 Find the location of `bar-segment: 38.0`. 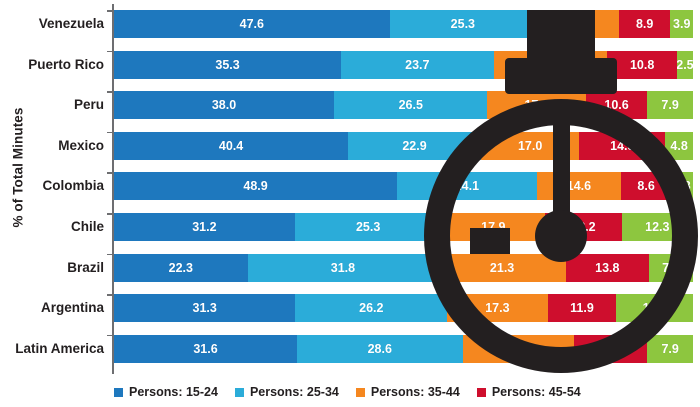

bar-segment: 38.0 is located at coordinates (224, 105).